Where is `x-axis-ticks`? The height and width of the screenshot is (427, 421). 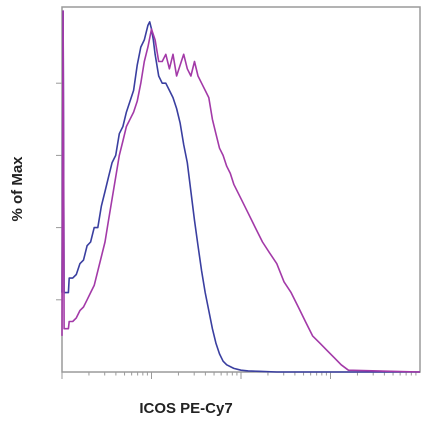
x-axis-ticks is located at coordinates (239, 375).